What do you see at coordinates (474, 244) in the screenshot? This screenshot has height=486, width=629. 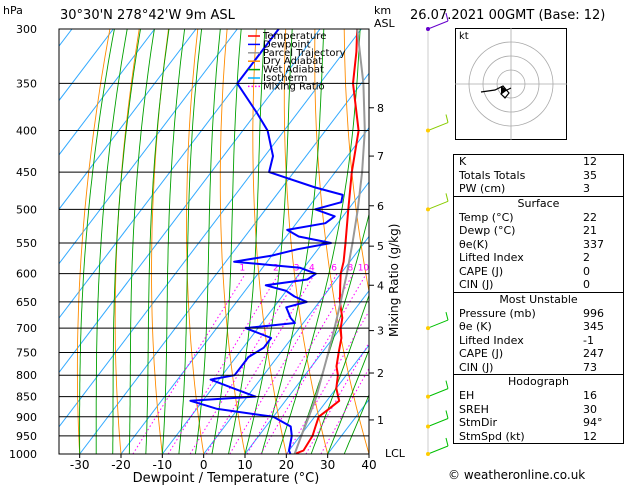 I see `surface-thetae-label: θe(K)` at bounding box center [474, 244].